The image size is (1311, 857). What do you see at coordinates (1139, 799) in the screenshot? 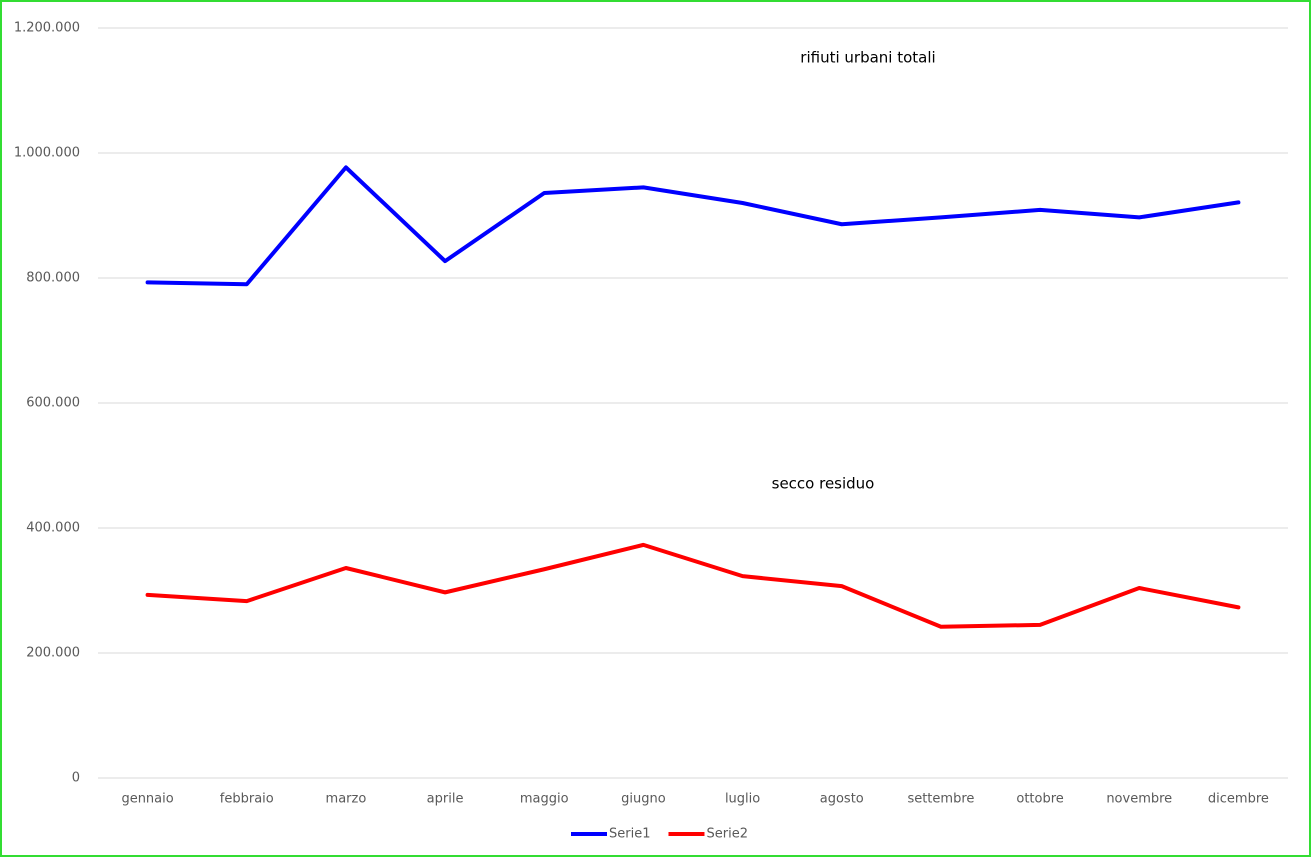
I see `x-tick-label: novembre` at bounding box center [1139, 799].